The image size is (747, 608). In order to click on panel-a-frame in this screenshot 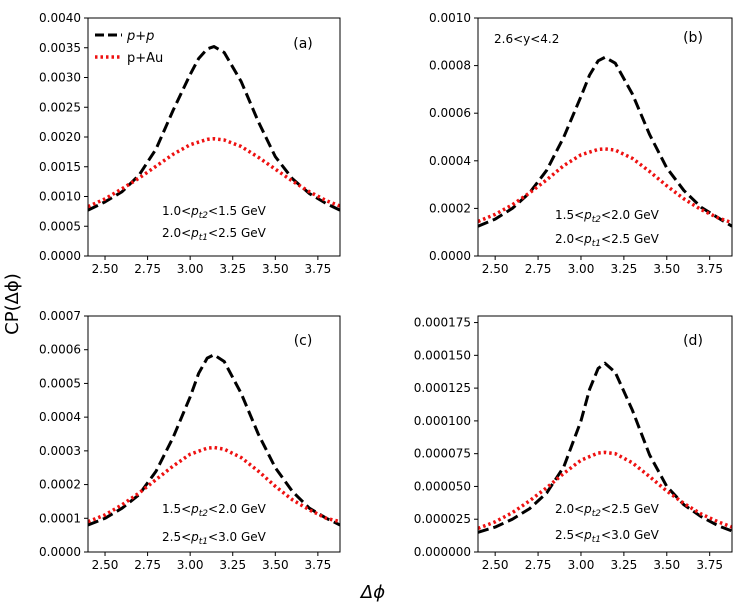, I will do `click(214, 137)`.